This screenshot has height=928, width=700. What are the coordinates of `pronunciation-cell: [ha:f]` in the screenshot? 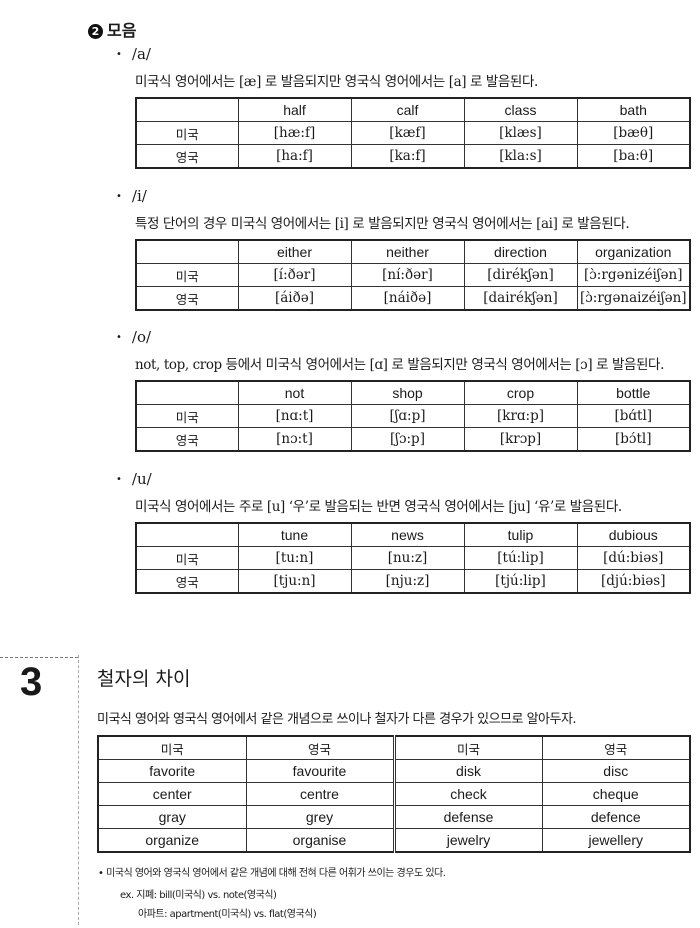 It's located at (294, 156).